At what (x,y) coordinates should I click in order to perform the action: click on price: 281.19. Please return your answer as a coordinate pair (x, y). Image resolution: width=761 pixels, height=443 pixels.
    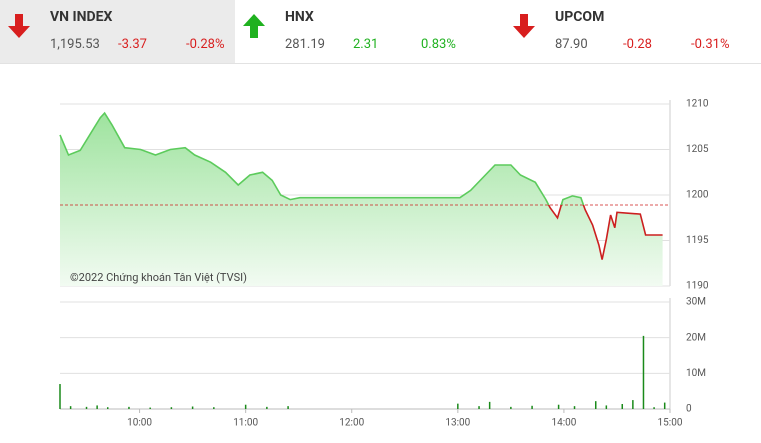
    Looking at the image, I should click on (305, 44).